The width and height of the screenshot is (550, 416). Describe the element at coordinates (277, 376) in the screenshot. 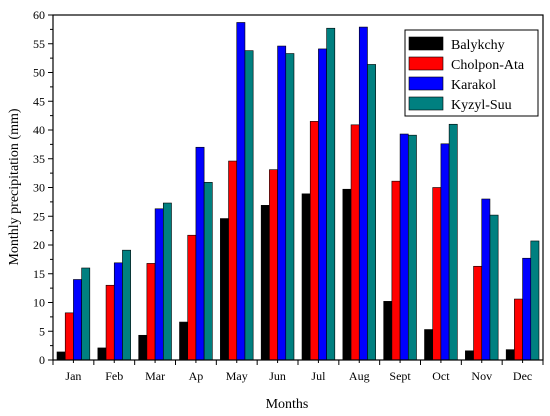

I see `x-tick-label: Jun` at that location.